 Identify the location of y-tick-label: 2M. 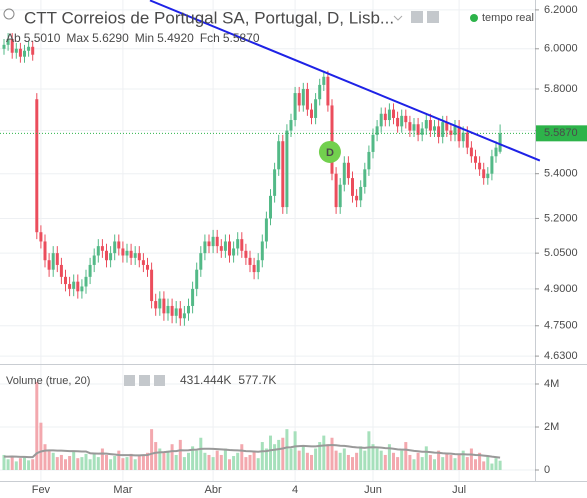
(551, 427).